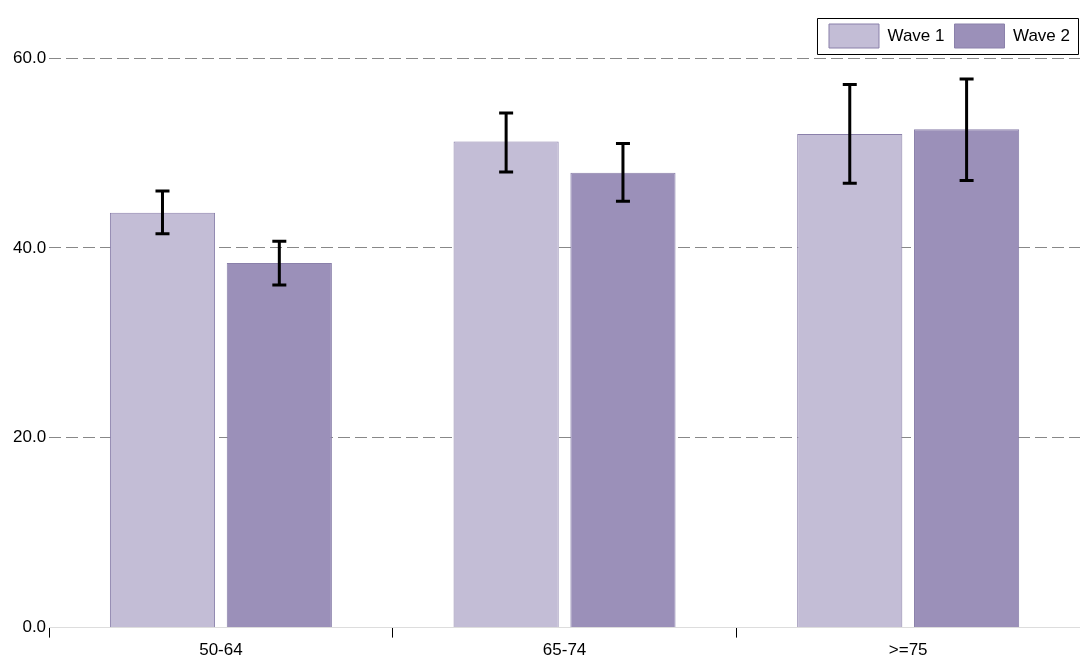 The image size is (1080, 672). I want to click on legend-label: Wave 2, so click(1042, 35).